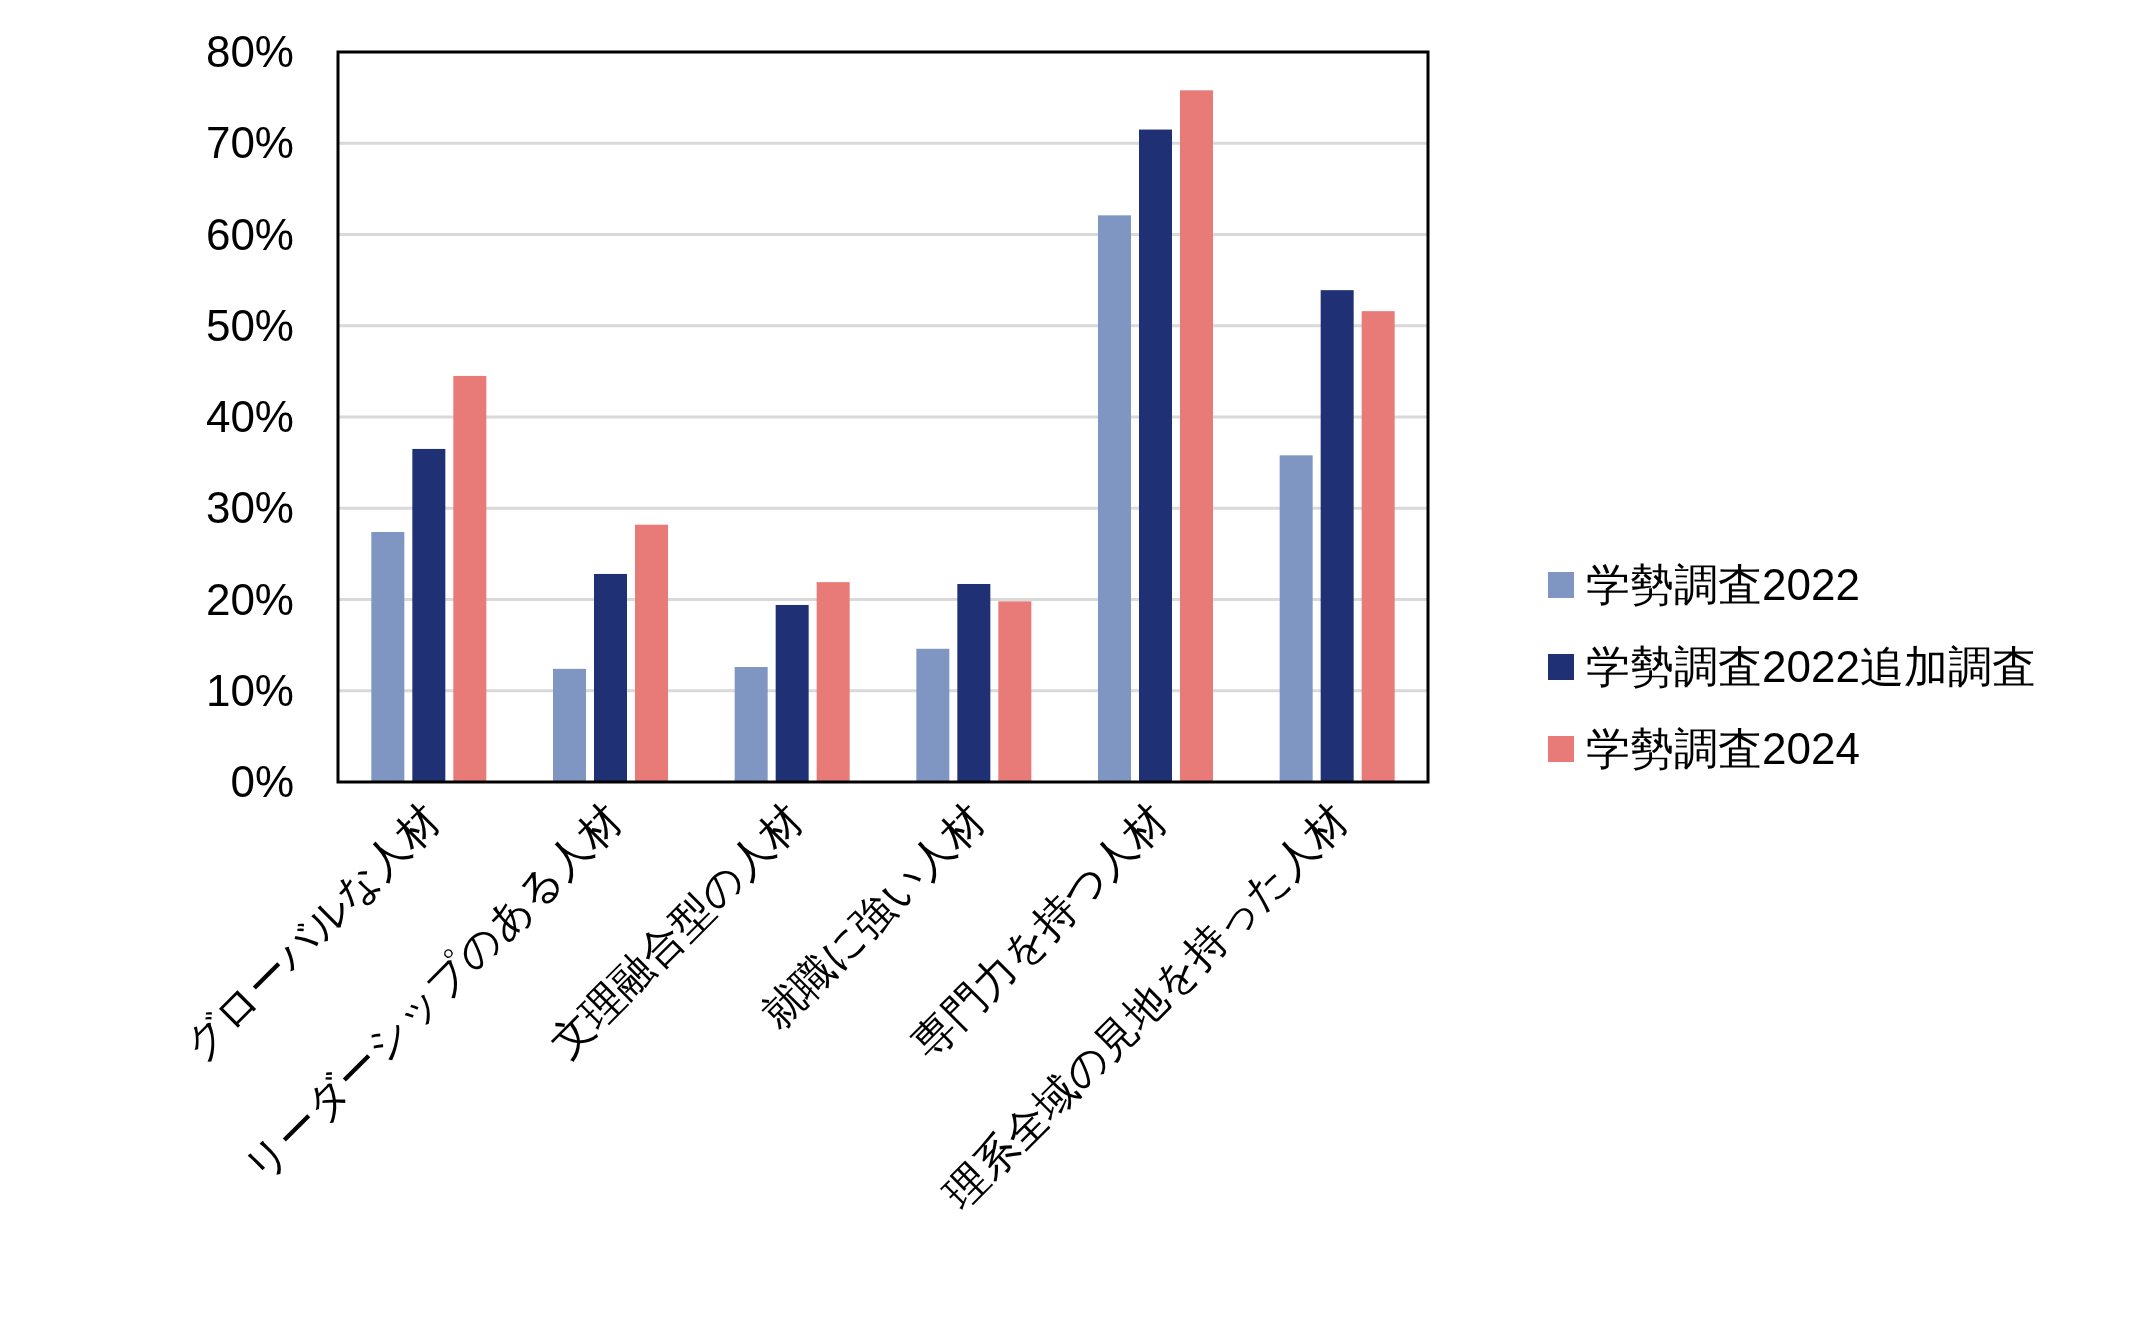 Image resolution: width=2147 pixels, height=1338 pixels. Describe the element at coordinates (262, 781) in the screenshot. I see `y-tick-label: 0%` at that location.